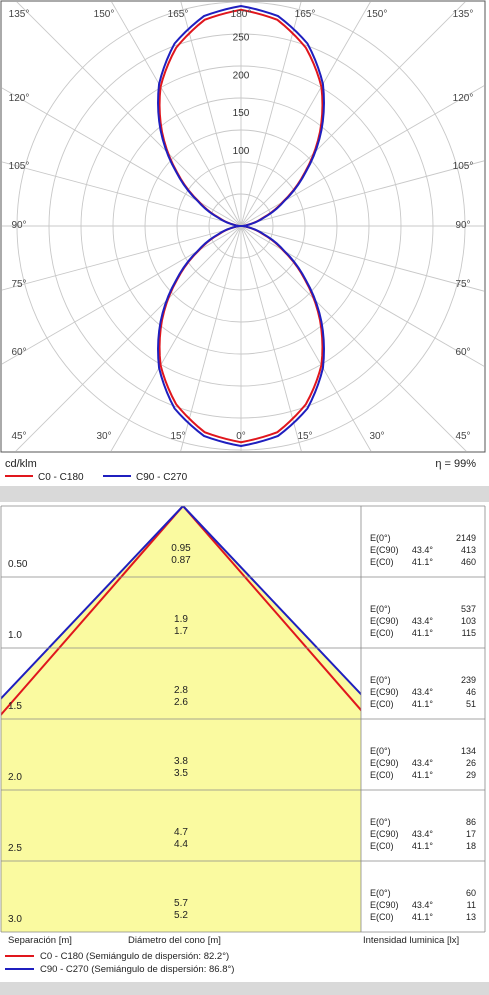 This screenshot has height=995, width=489. I want to click on angle-label-top: 180°, so click(241, 14).